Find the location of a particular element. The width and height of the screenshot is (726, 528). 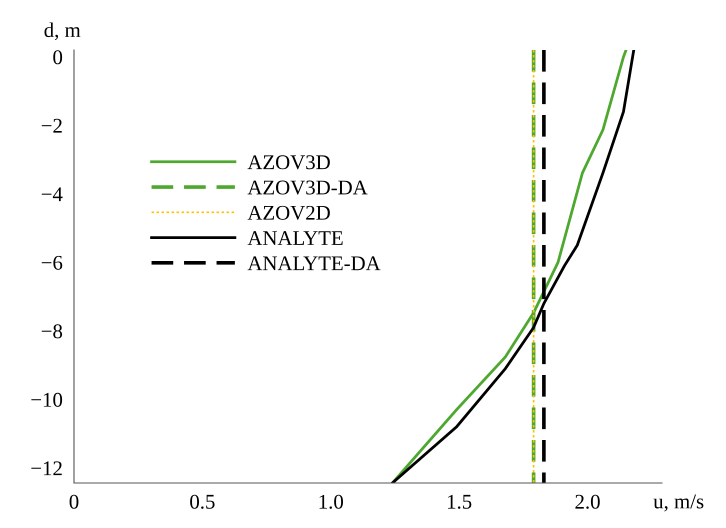

x-tick-label: 1.5 is located at coordinates (460, 501).